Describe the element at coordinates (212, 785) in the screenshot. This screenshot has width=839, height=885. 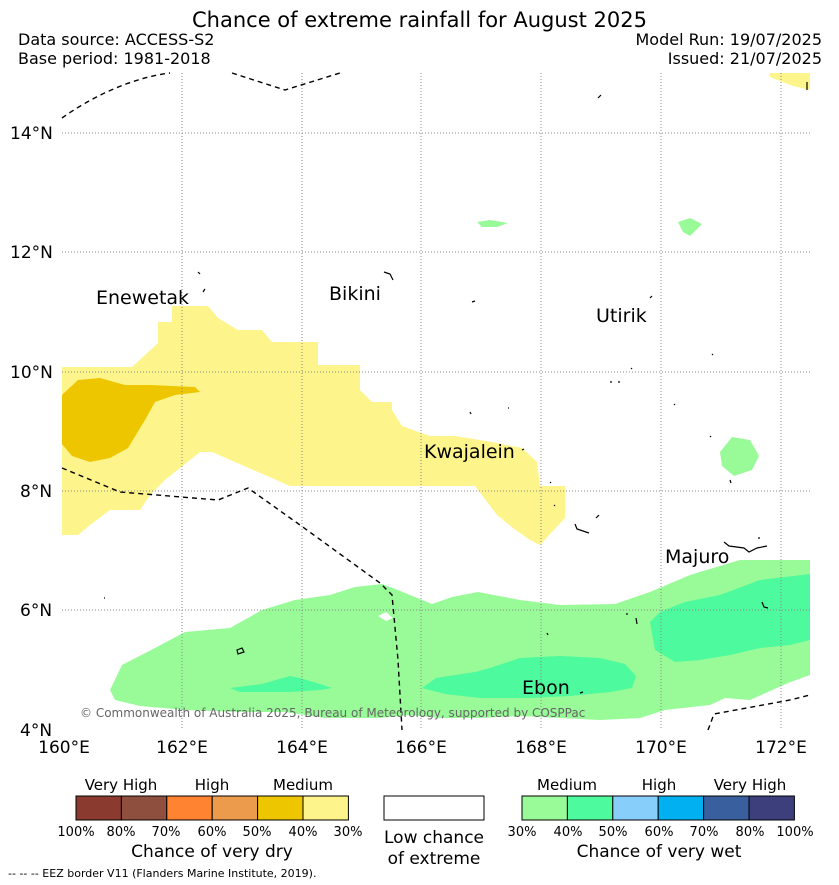
I see `dry-level-high: High` at that location.